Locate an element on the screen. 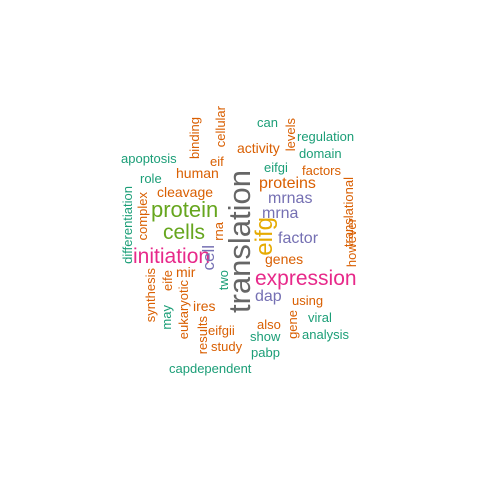 This screenshot has width=480, height=480. word: pabp is located at coordinates (265, 352).